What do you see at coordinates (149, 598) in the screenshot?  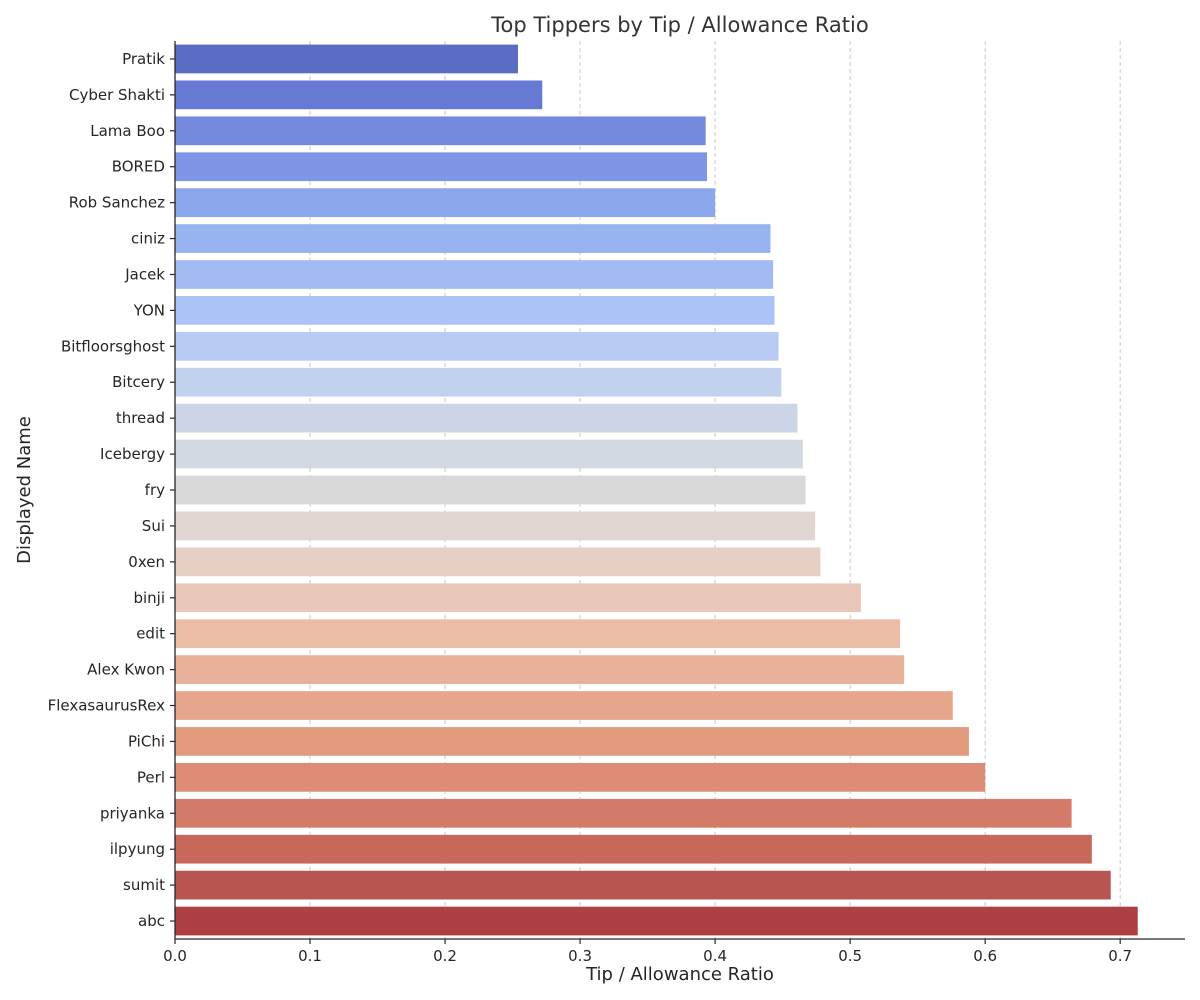 I see `category-label-15: binji` at bounding box center [149, 598].